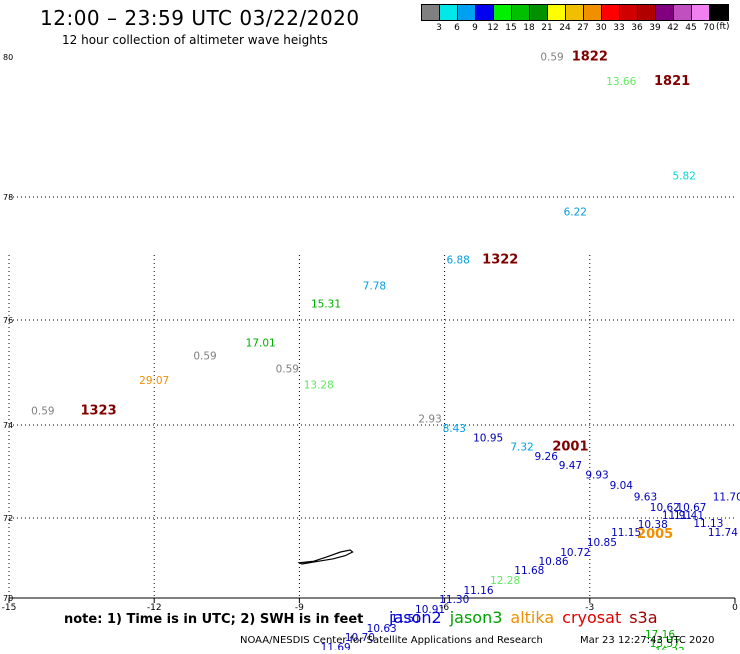 Image resolution: width=740 pixels, height=654 pixels. I want to click on x-tick-label: 0, so click(735, 608).